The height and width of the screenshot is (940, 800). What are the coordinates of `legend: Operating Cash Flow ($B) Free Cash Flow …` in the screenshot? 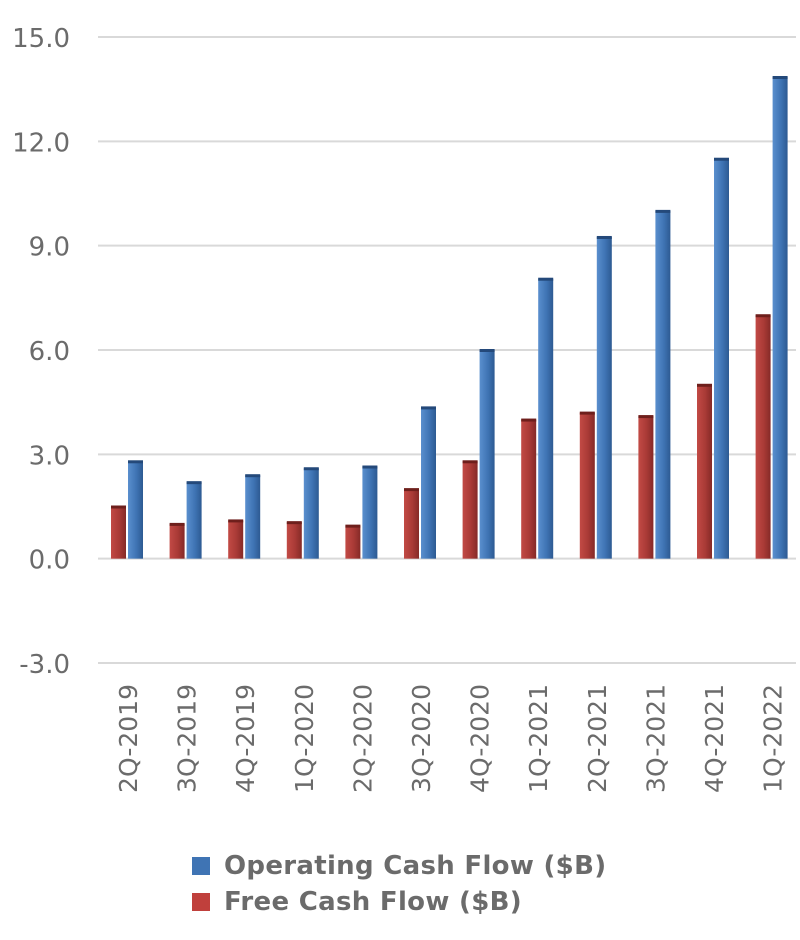 It's located at (399, 884).